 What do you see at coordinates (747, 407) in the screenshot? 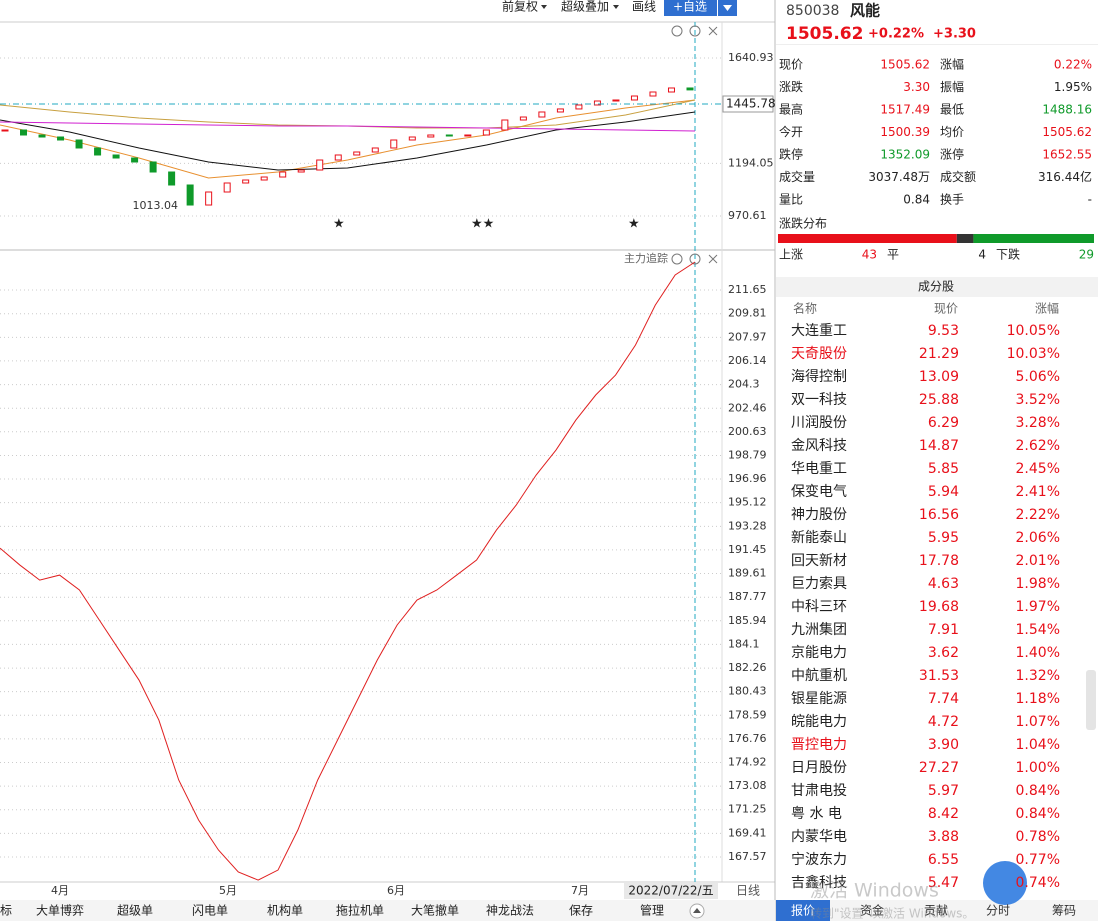
I see `y-tick-label: 202.46` at bounding box center [747, 407].